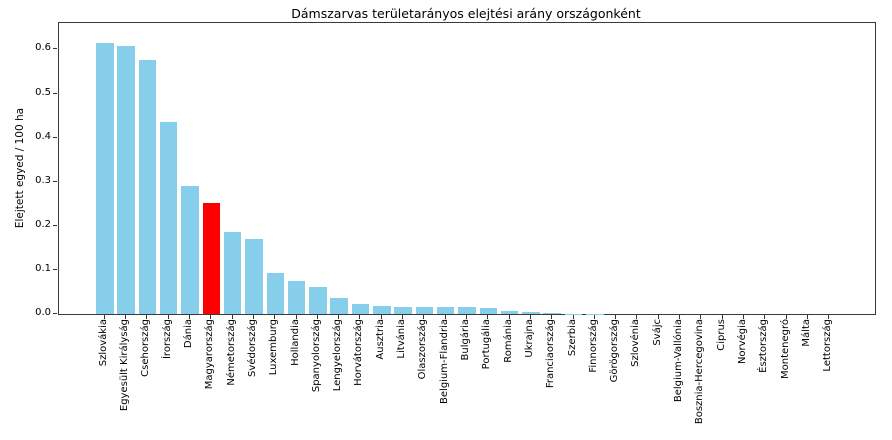 The height and width of the screenshot is (440, 892). What do you see at coordinates (168, 218) in the screenshot?
I see `bar-Írország` at bounding box center [168, 218].